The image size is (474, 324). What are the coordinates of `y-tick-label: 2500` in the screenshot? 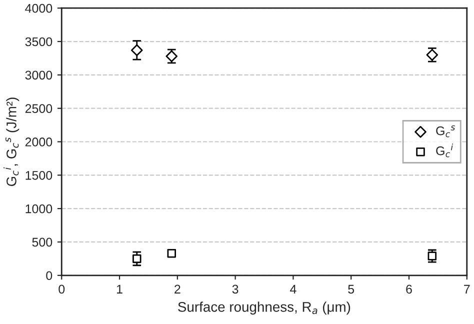 It's located at (38, 108).